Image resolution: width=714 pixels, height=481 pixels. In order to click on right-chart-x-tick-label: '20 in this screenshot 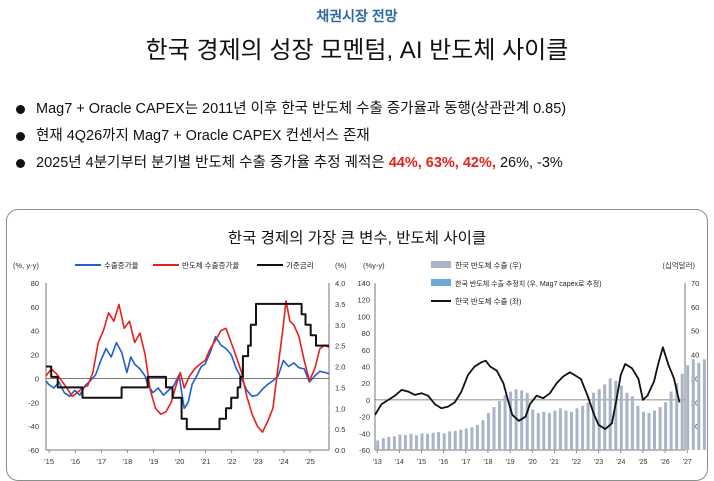, I will do `click(532, 462)`.